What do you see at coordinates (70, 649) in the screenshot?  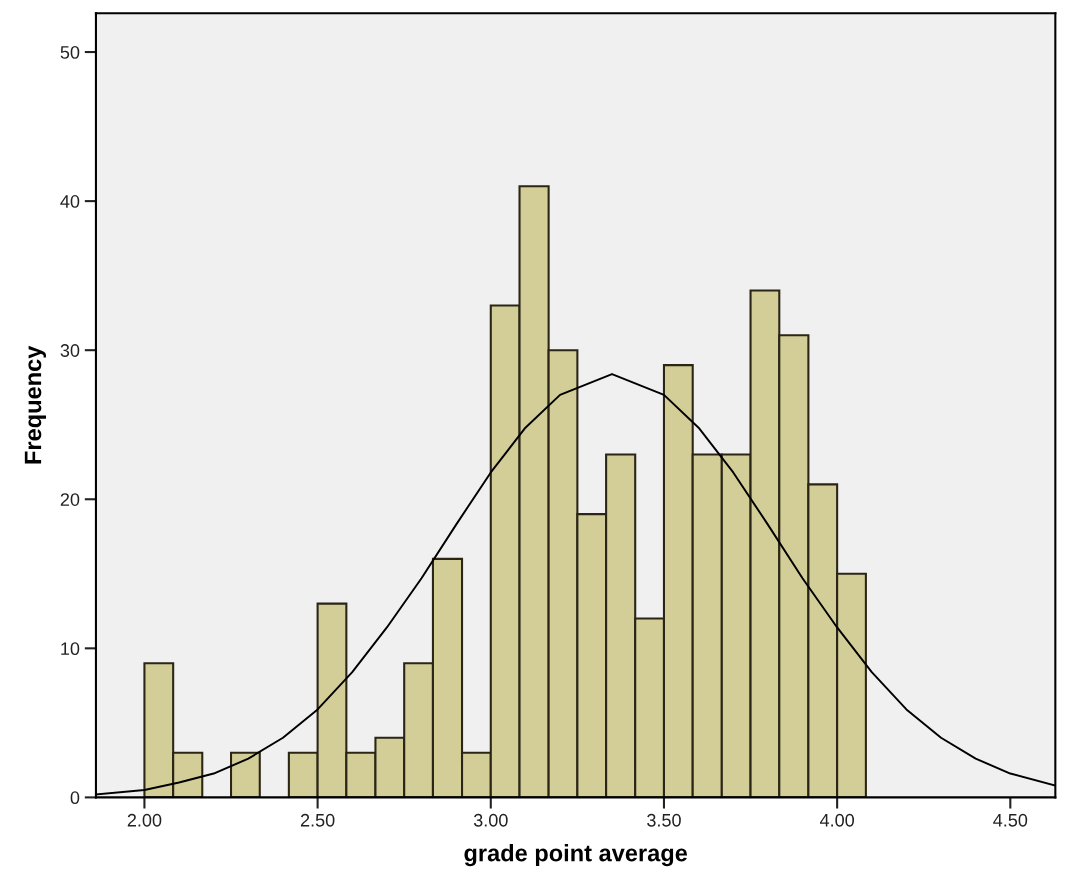 I see `y-tick-label: 10` at bounding box center [70, 649].